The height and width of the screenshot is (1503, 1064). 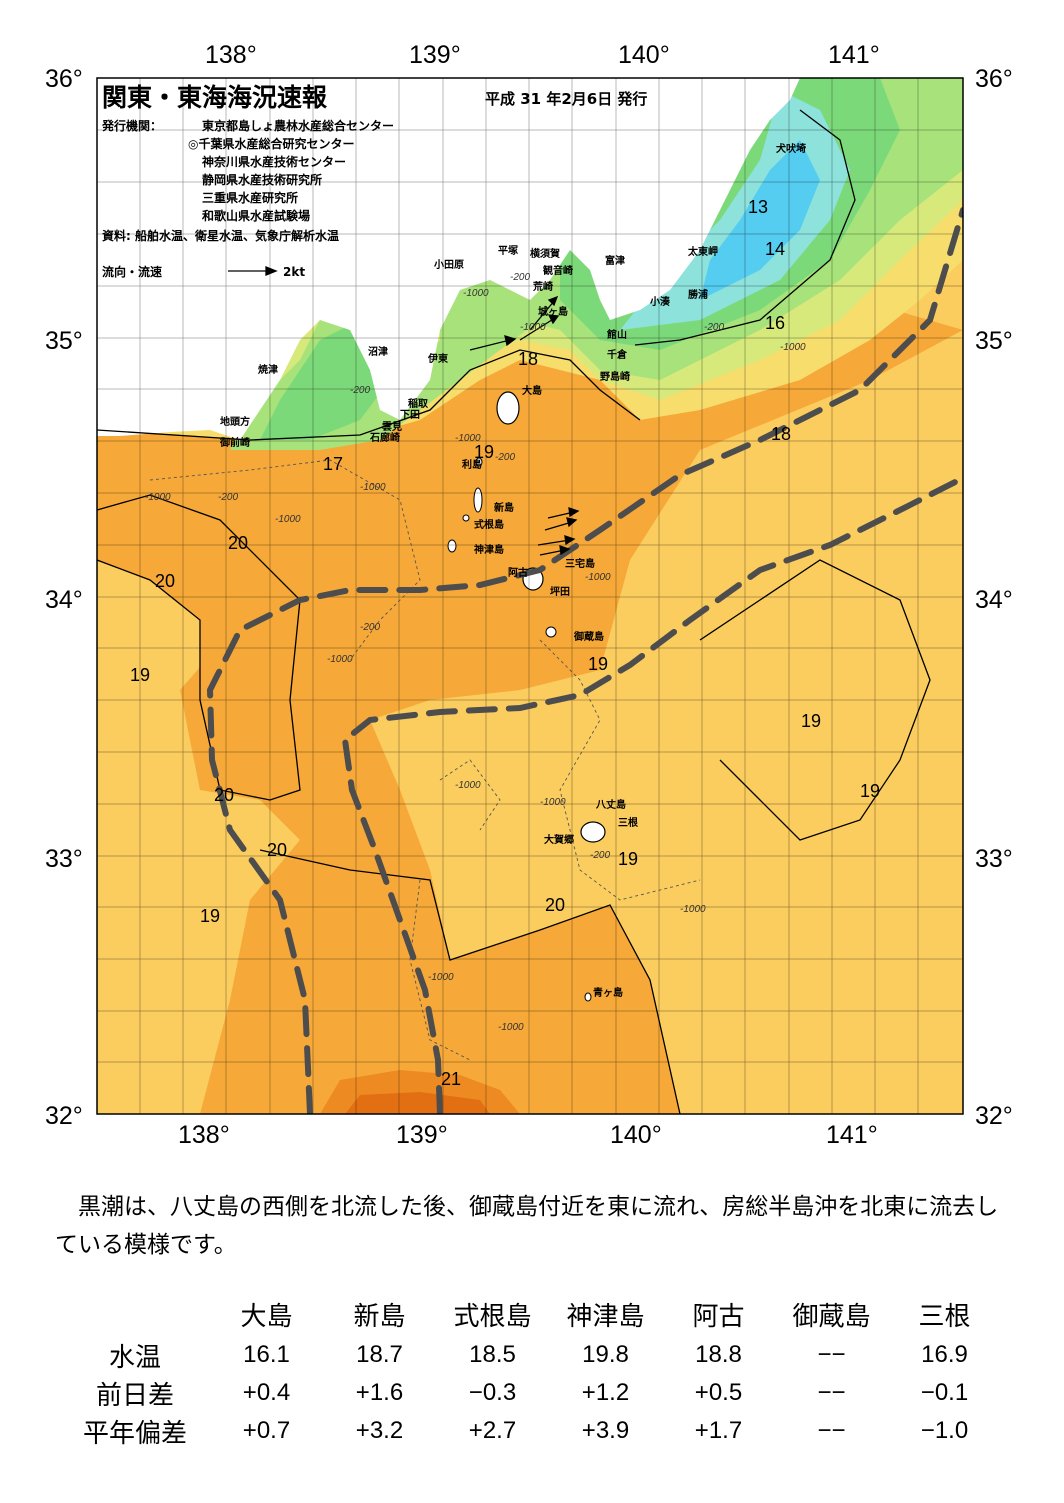 I want to click on place-label: 大賀郷, so click(x=559, y=839).